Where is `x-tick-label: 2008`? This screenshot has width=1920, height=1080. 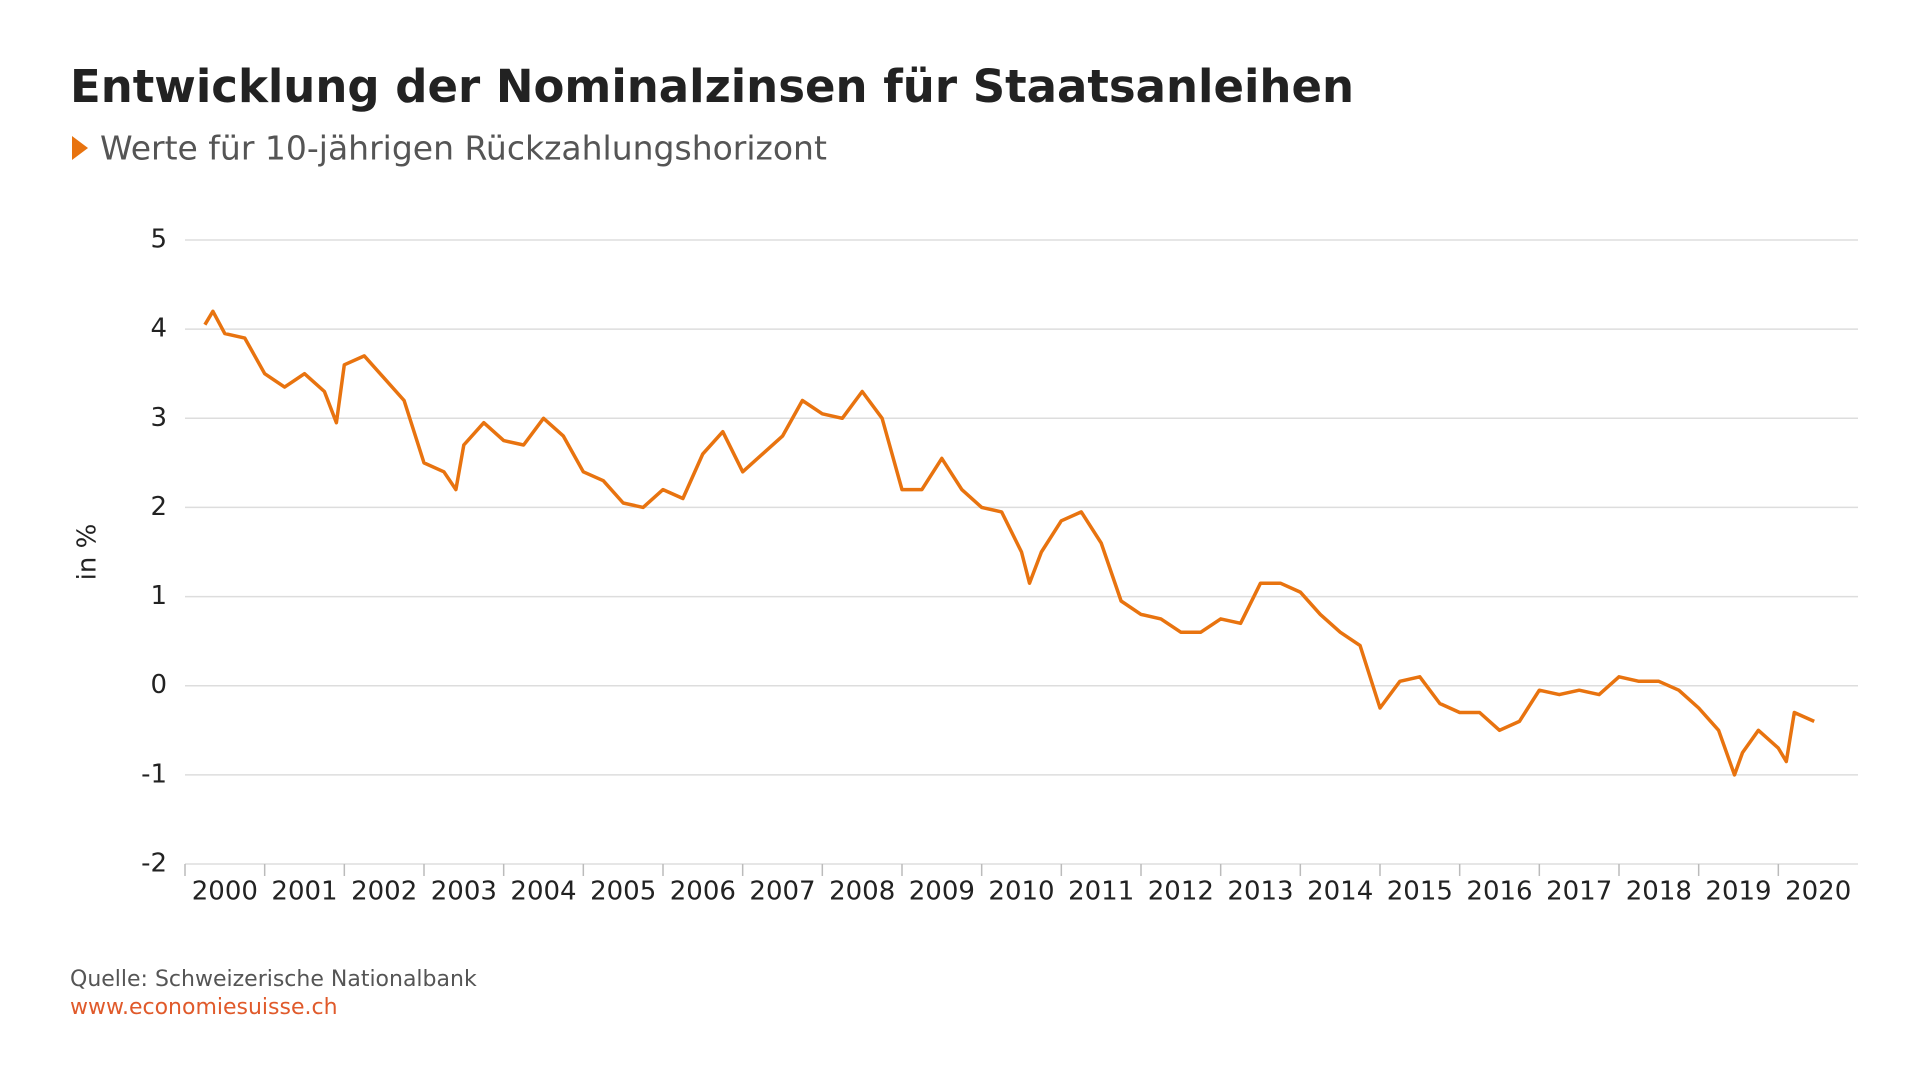 x-tick-label: 2008 is located at coordinates (862, 892).